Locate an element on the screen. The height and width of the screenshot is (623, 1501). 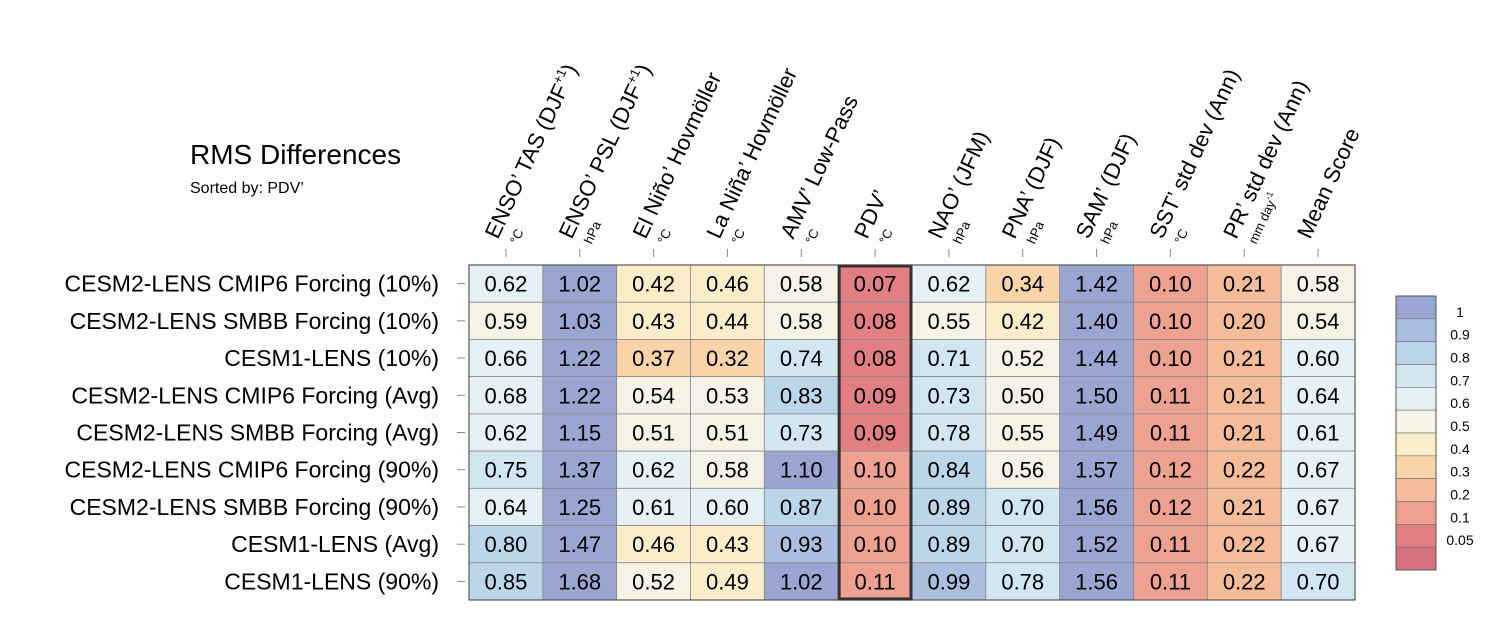
cell-value-label: 0.59 is located at coordinates (506, 321).